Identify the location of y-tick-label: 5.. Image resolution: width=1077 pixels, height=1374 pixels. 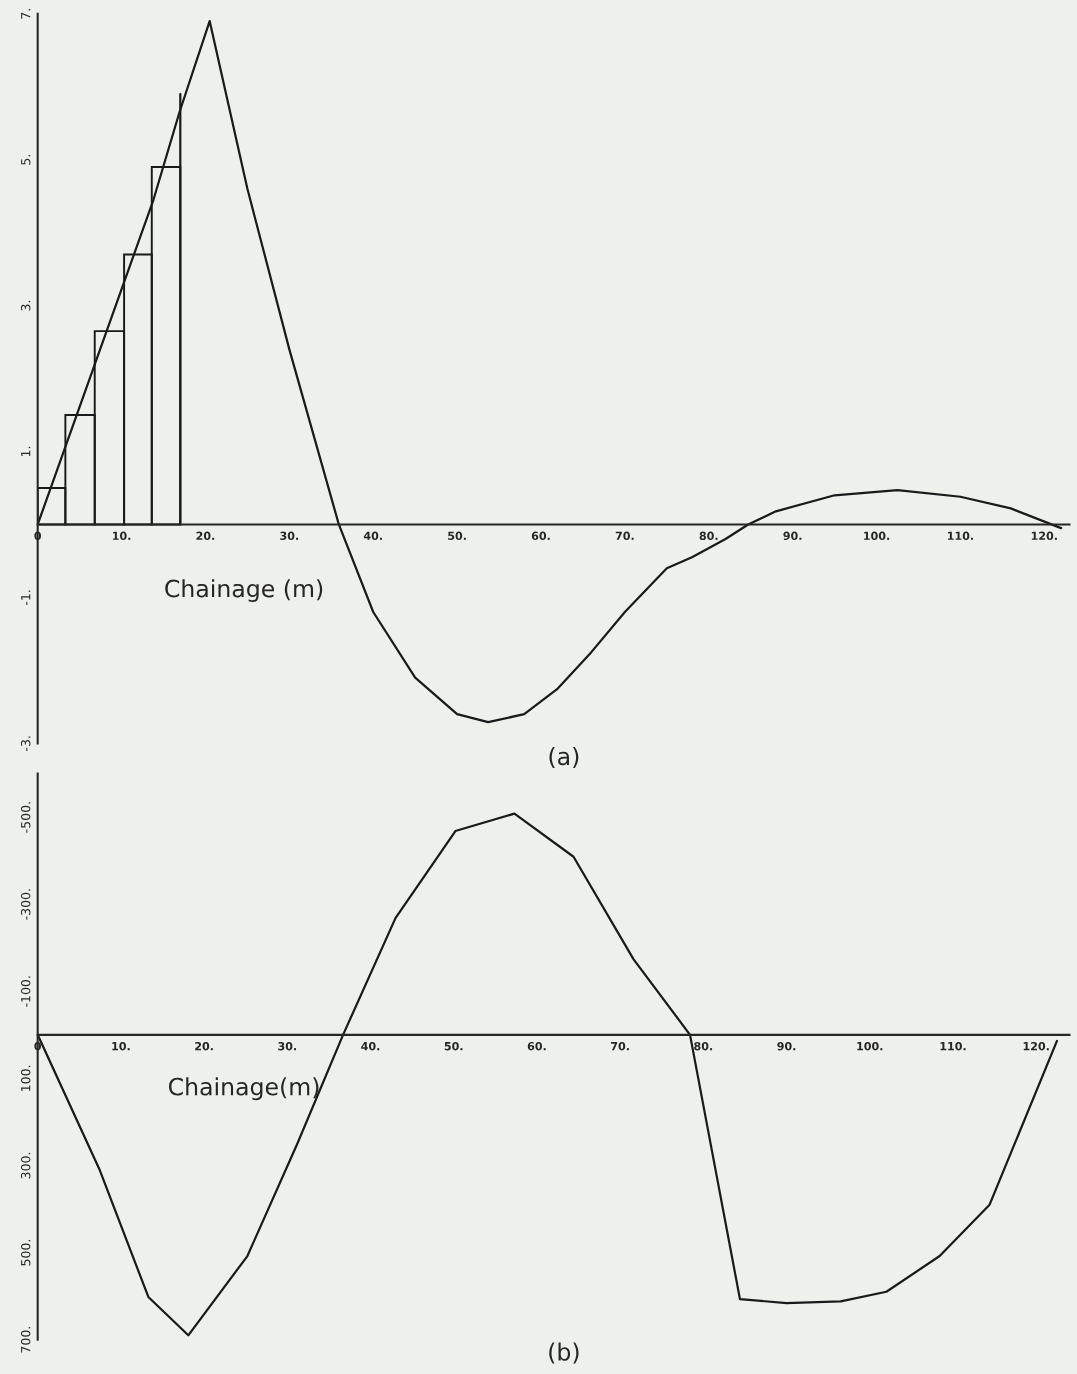
(26, 160).